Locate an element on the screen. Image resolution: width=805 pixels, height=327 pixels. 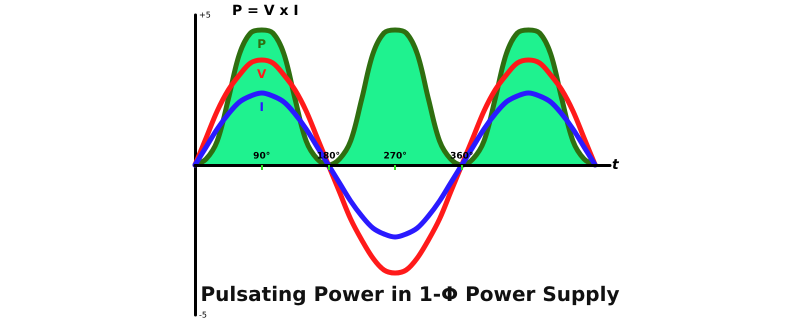
x-axis-title: t is located at coordinates (616, 165).